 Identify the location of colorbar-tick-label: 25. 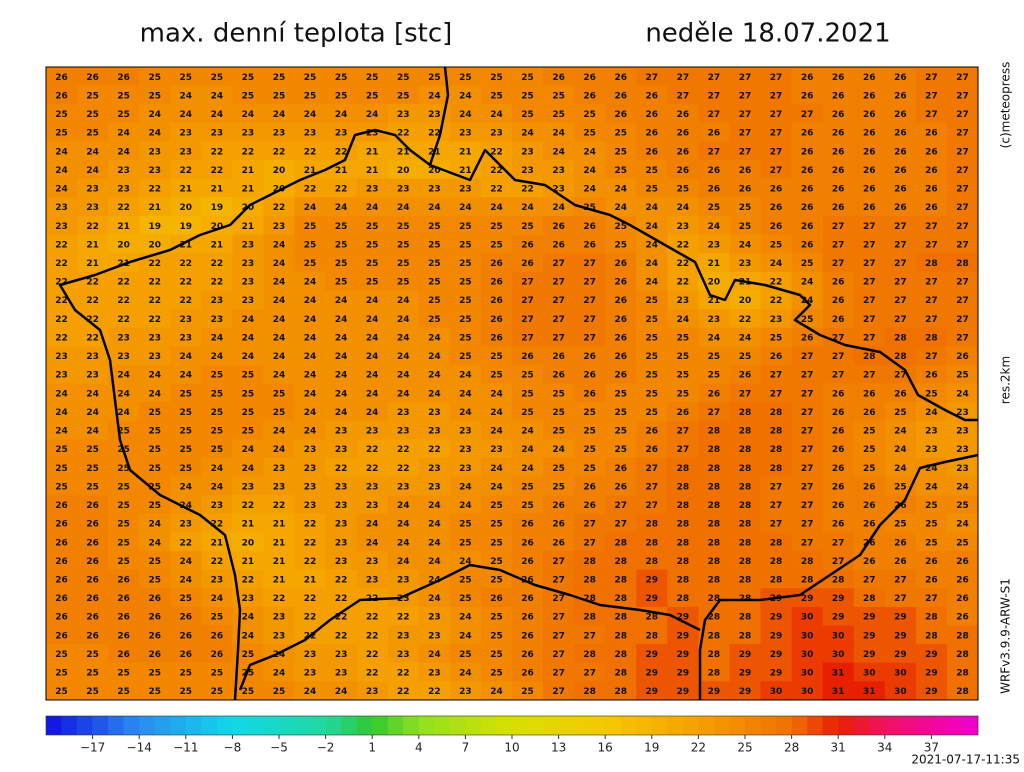
(744, 748).